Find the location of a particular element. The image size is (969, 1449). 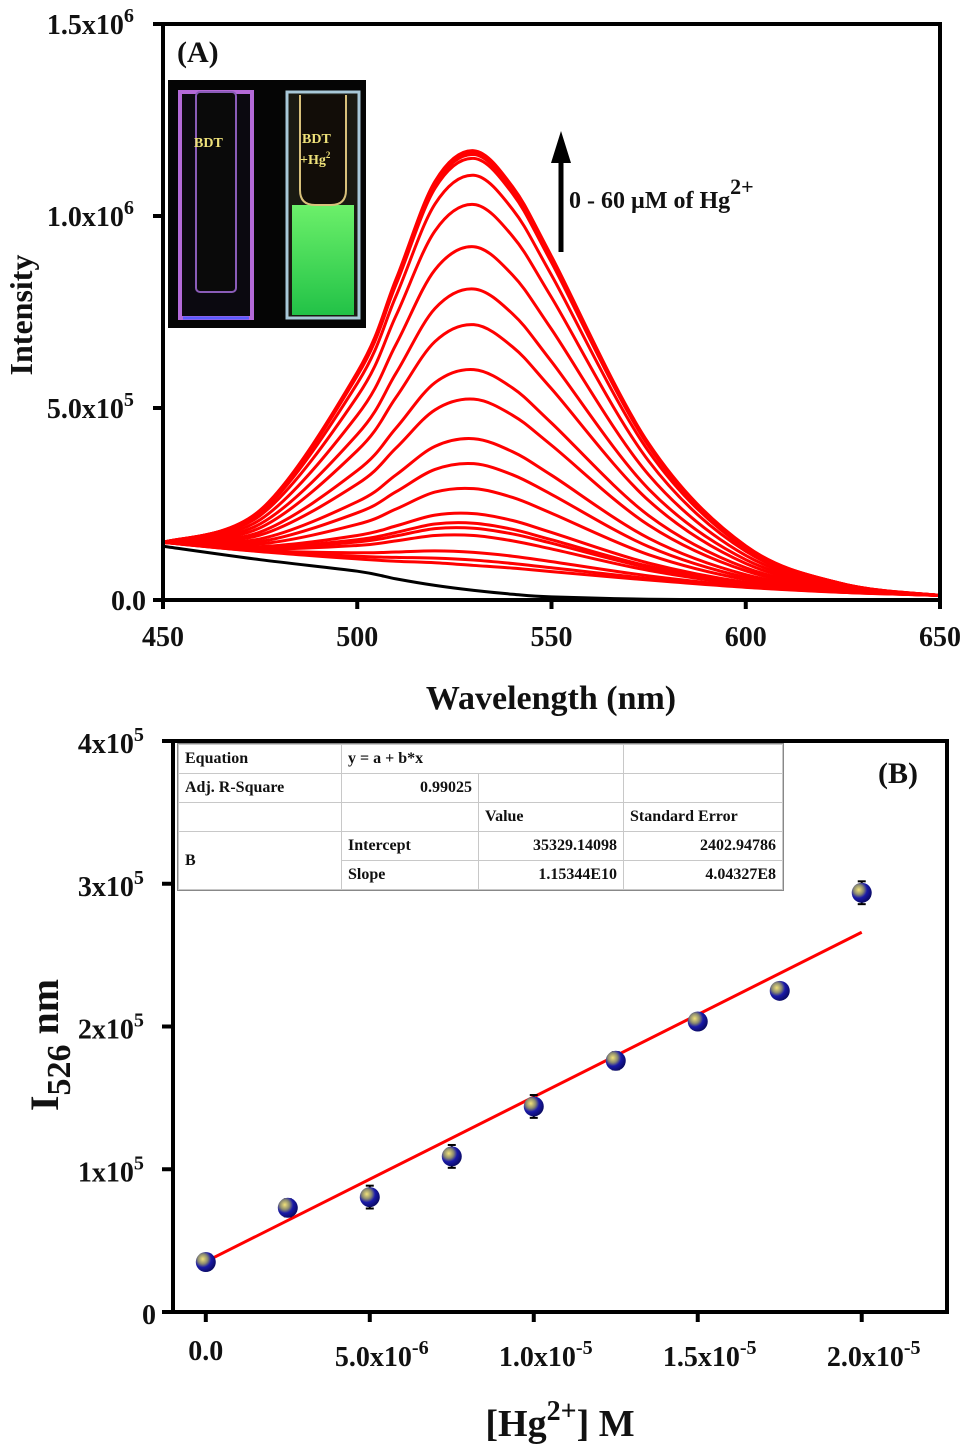

y-tick-label: 5.0x10⁵ is located at coordinates (90, 407).